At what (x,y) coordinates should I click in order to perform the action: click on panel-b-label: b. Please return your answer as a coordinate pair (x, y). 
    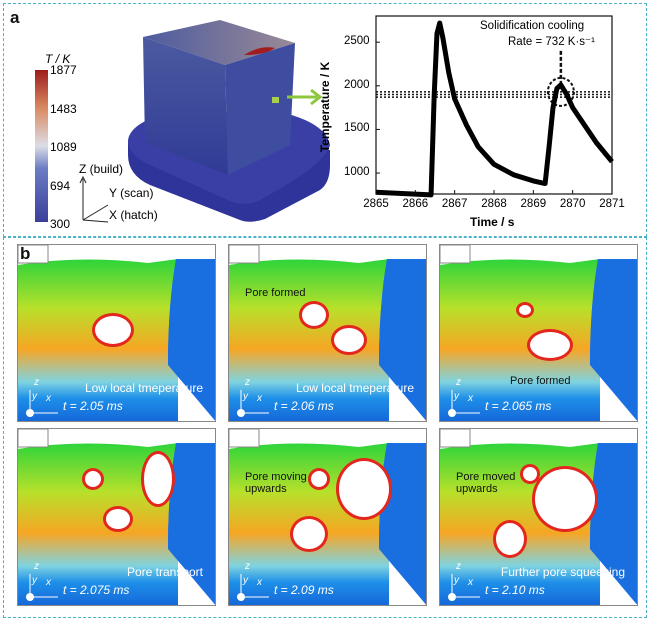
    Looking at the image, I should click on (25, 253).